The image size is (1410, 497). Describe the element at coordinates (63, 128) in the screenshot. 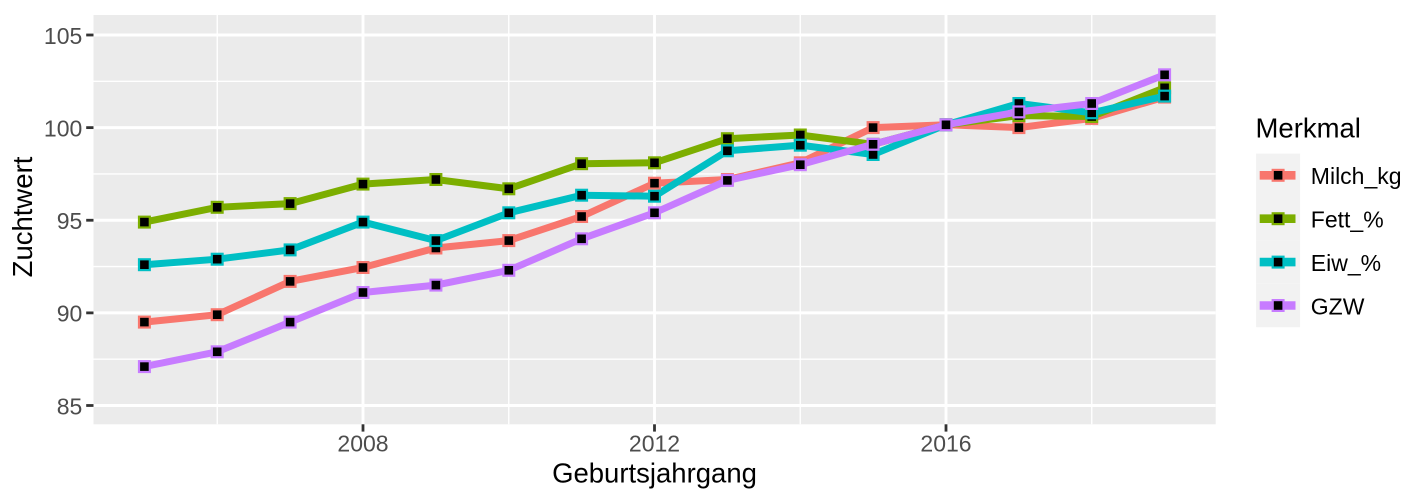

I see `svg-text: 100` at that location.